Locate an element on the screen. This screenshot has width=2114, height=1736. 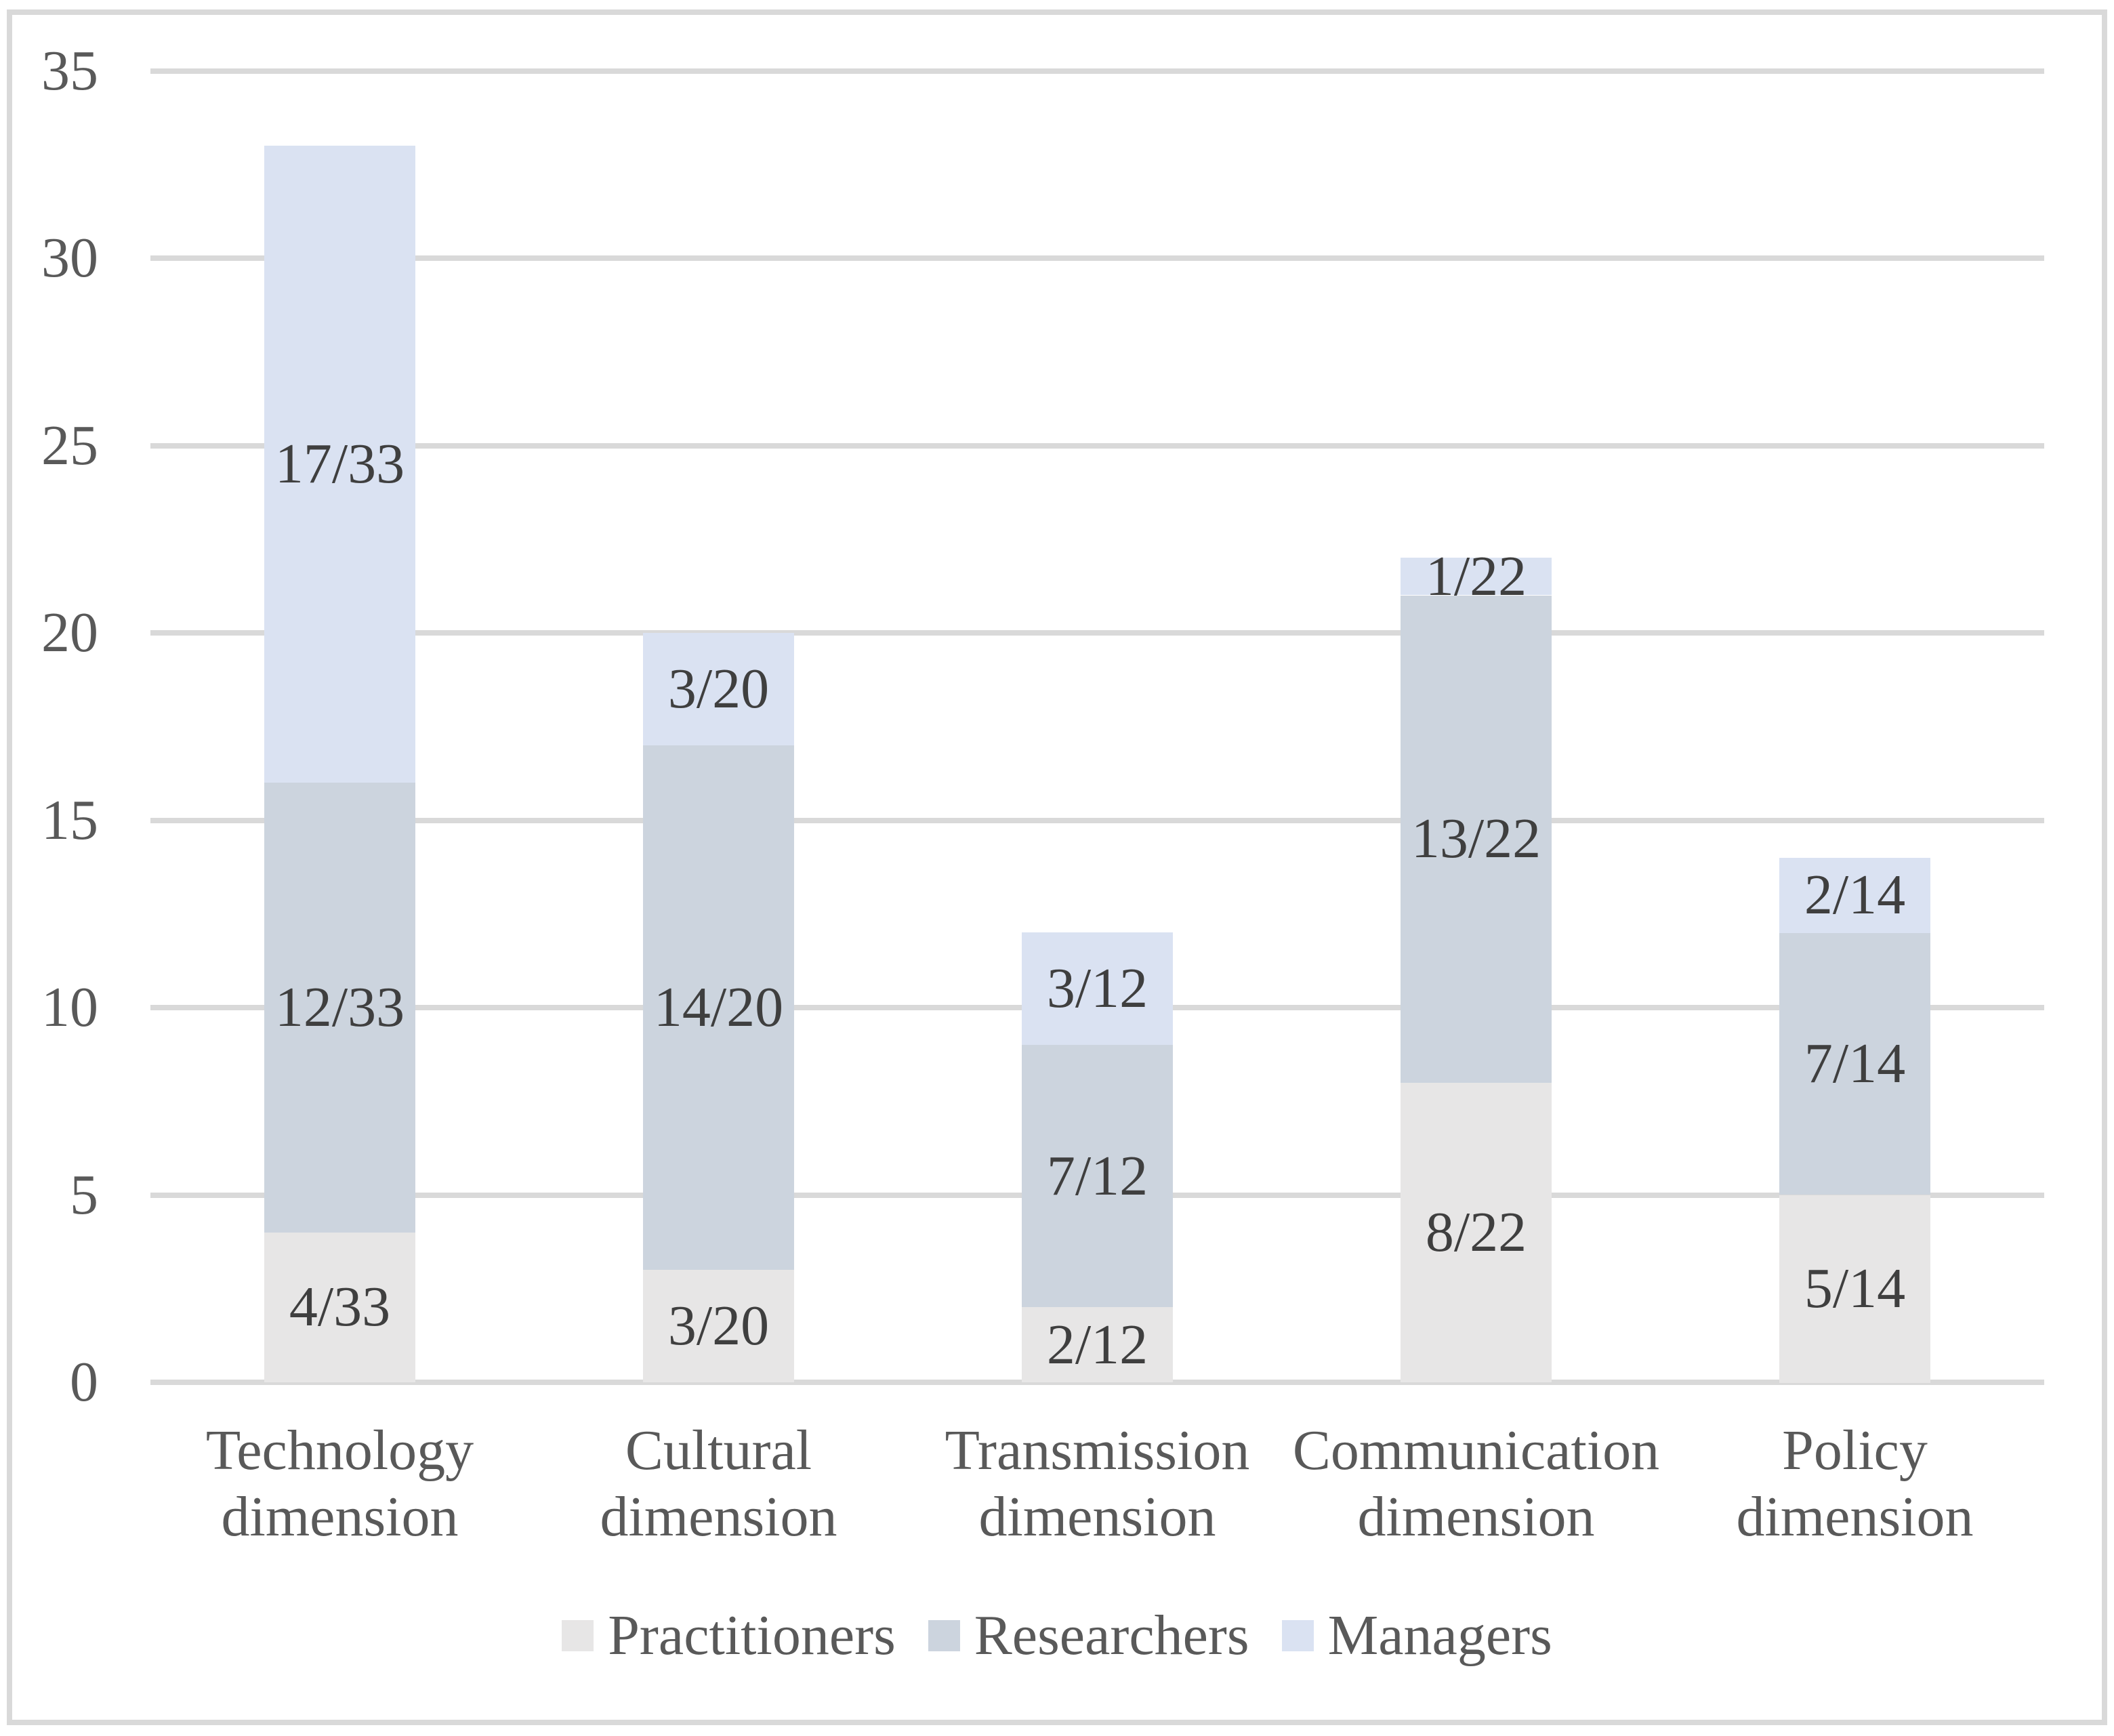
bar-segment-managers-transmission is located at coordinates (1097, 988).